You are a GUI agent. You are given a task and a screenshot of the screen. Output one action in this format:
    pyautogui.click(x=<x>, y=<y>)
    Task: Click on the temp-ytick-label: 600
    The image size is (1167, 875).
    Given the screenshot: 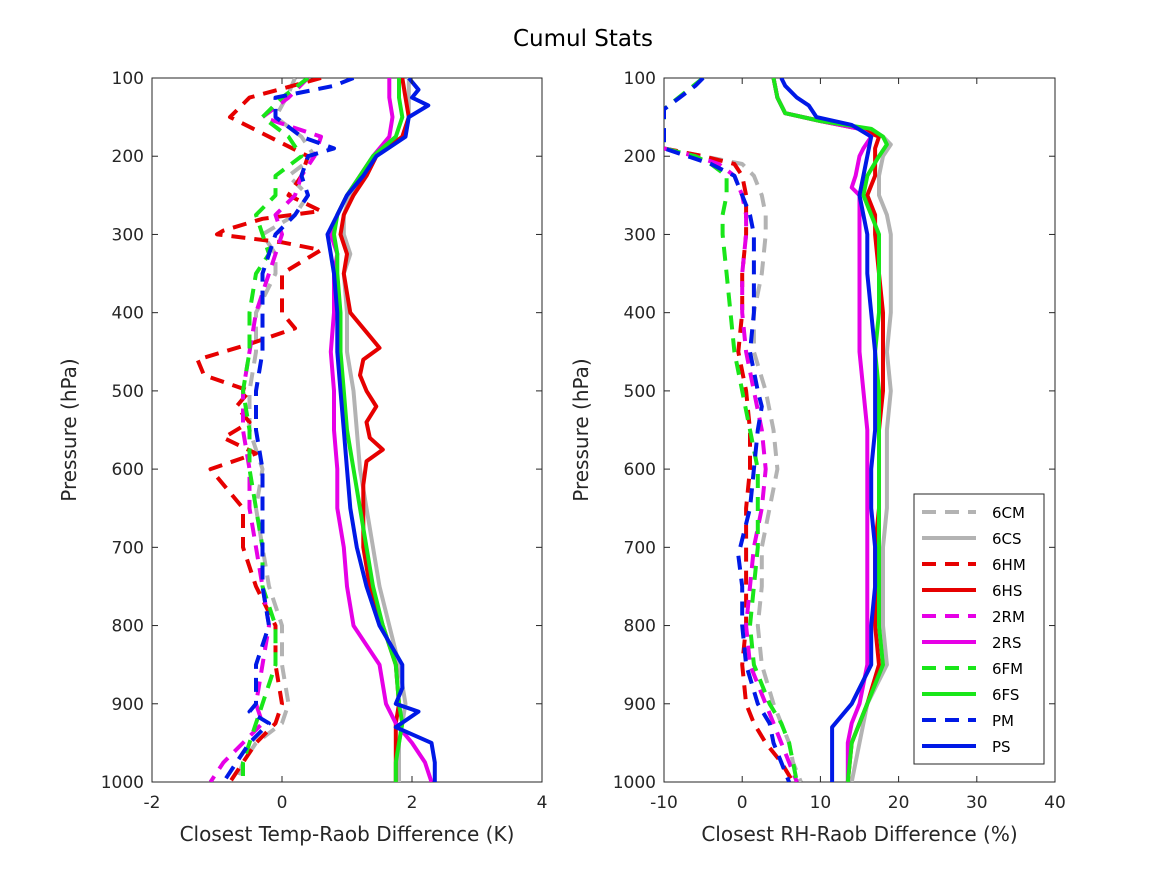 What is the action you would take?
    pyautogui.click(x=128, y=470)
    